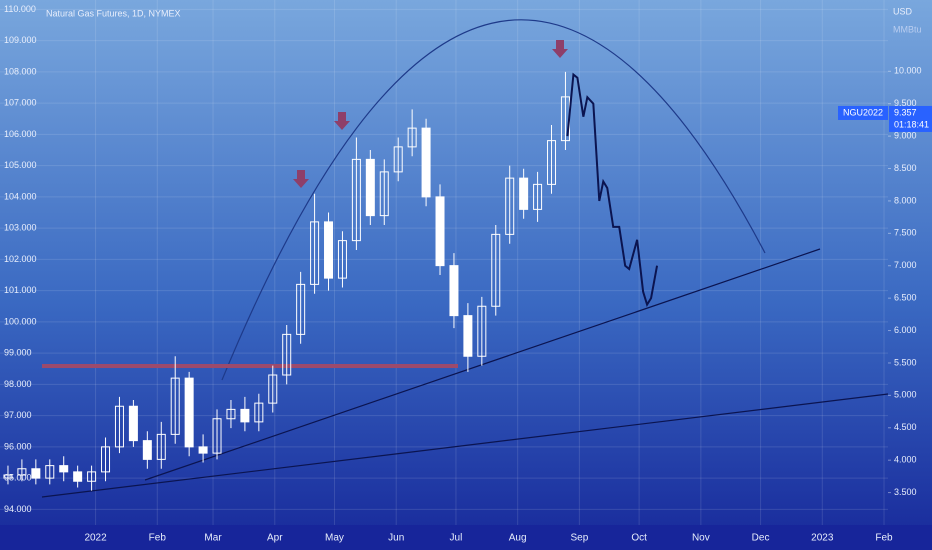  Describe the element at coordinates (907, 29) in the screenshot. I see `y2-unit-sub: MMBtu` at that location.